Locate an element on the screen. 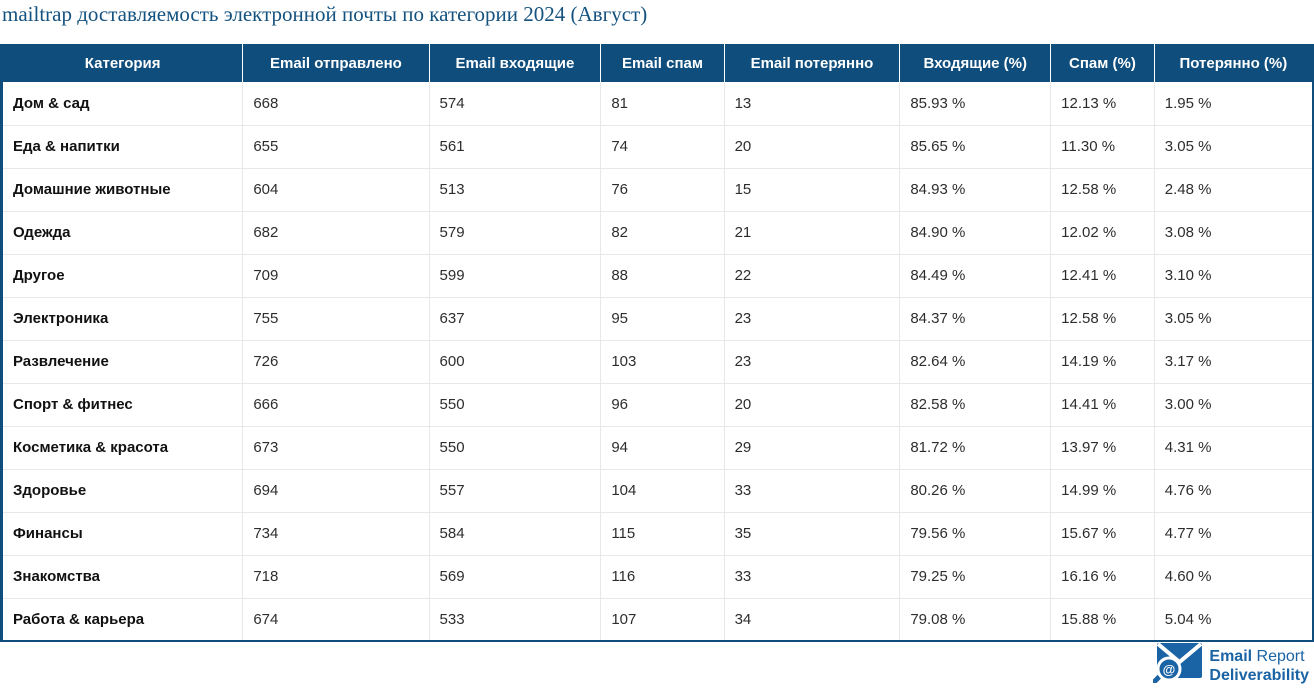 The image size is (1314, 689). value-cell: 1.95 % is located at coordinates (1233, 104).